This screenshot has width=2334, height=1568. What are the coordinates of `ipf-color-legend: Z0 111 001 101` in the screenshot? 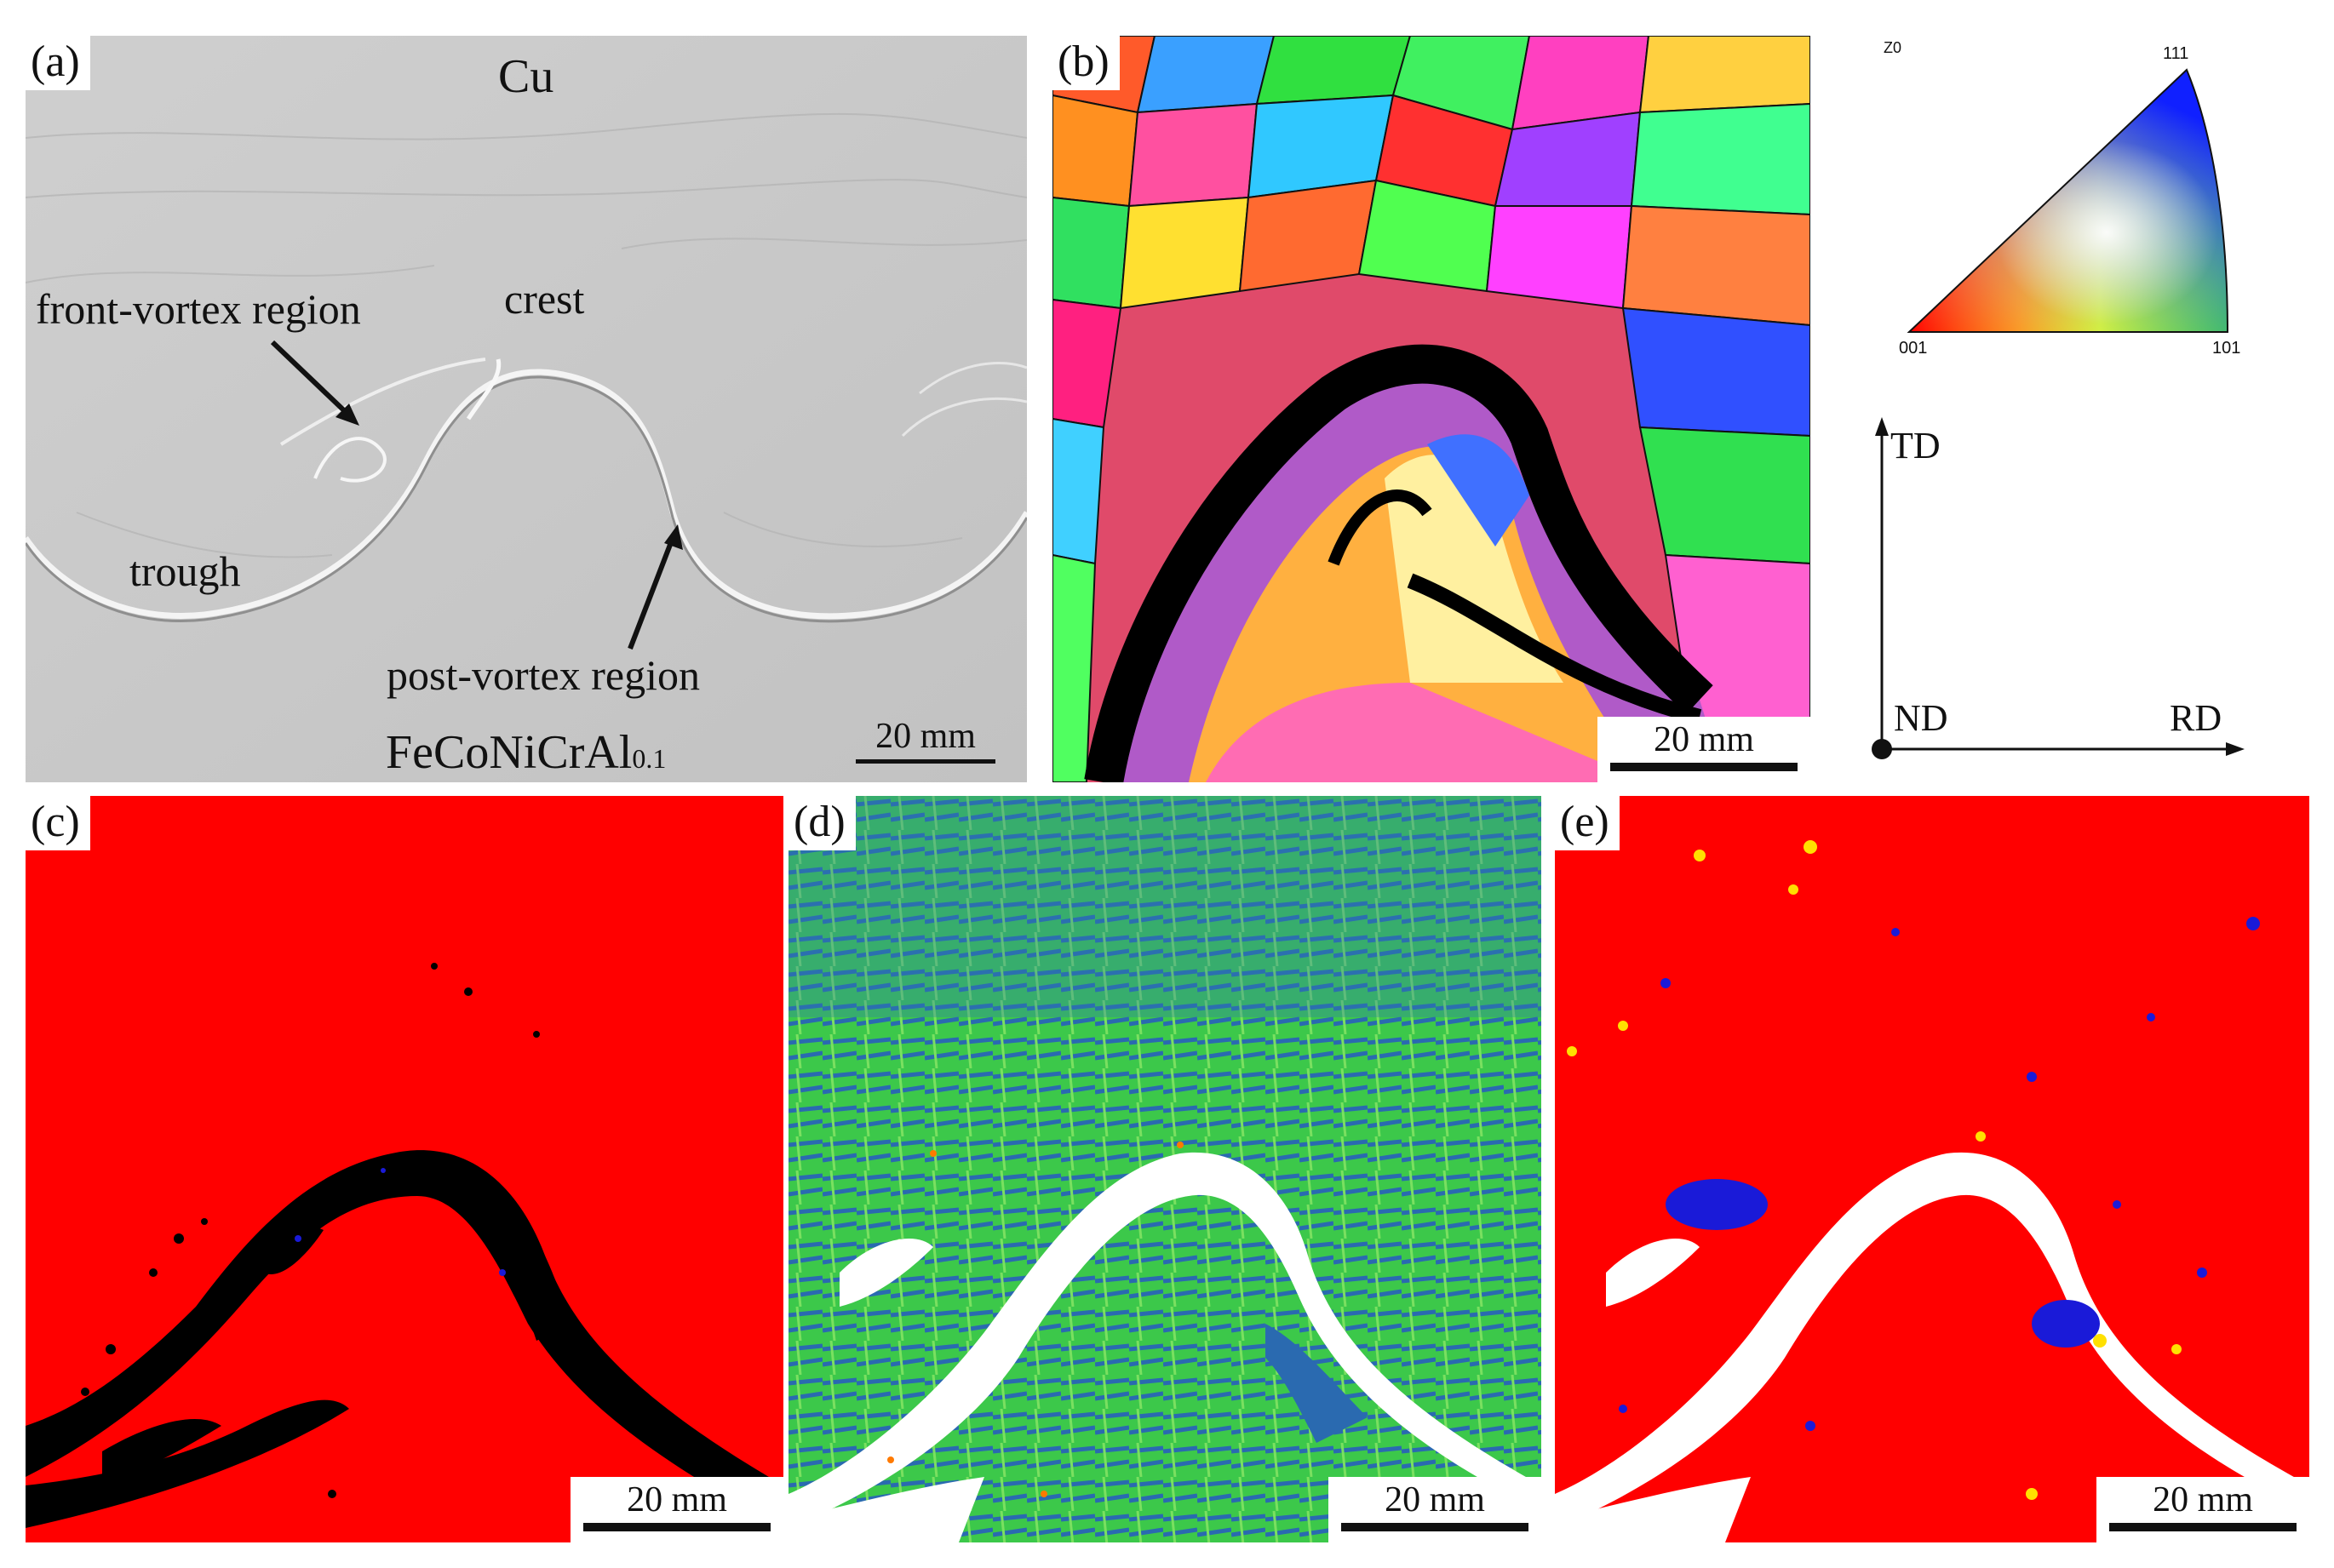 It's located at (2073, 205).